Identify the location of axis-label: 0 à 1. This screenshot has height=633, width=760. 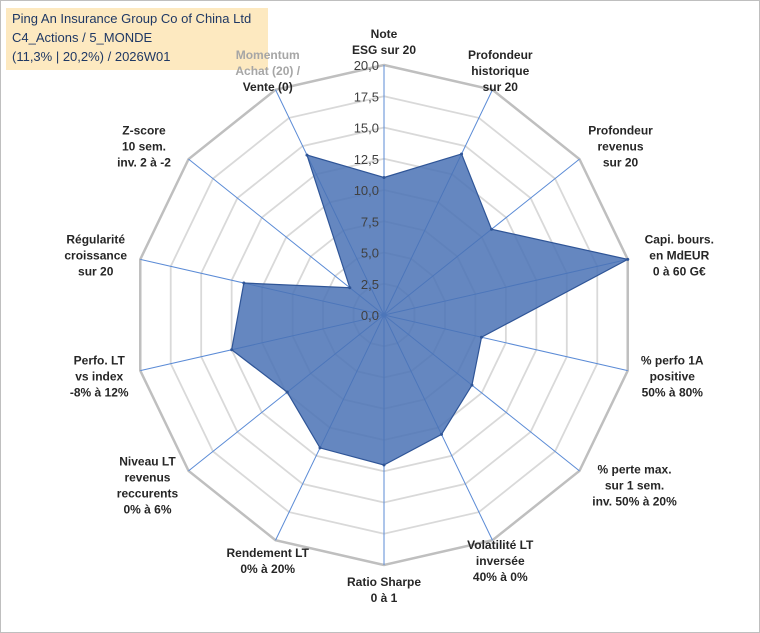
(384, 598).